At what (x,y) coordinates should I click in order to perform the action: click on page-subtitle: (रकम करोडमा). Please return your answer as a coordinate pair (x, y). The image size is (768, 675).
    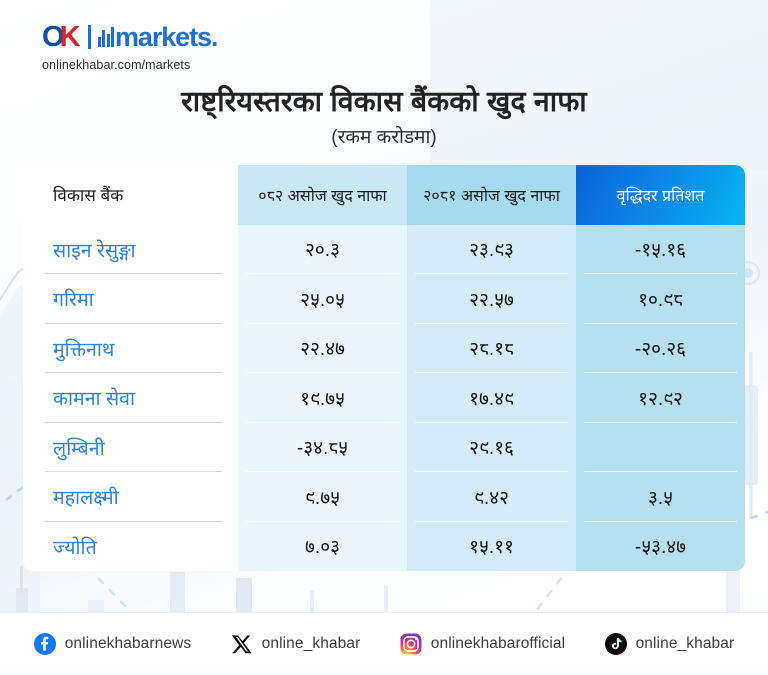
    Looking at the image, I should click on (384, 137).